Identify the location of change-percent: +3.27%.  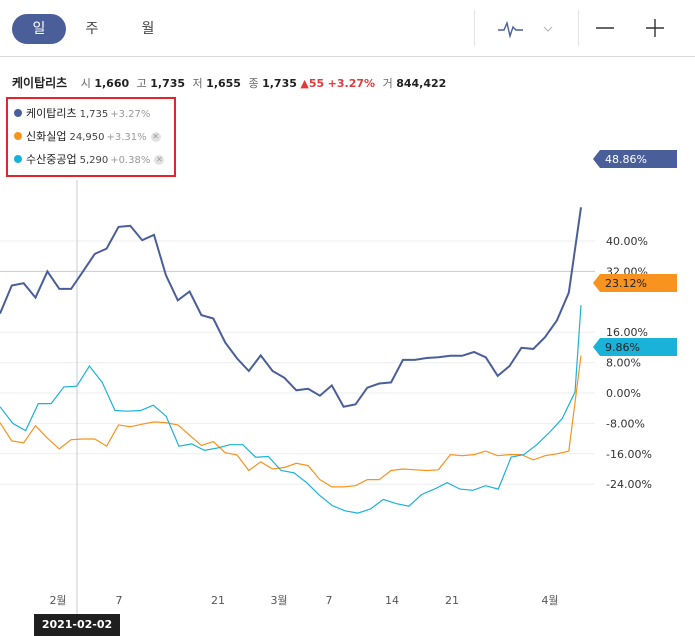
(351, 83).